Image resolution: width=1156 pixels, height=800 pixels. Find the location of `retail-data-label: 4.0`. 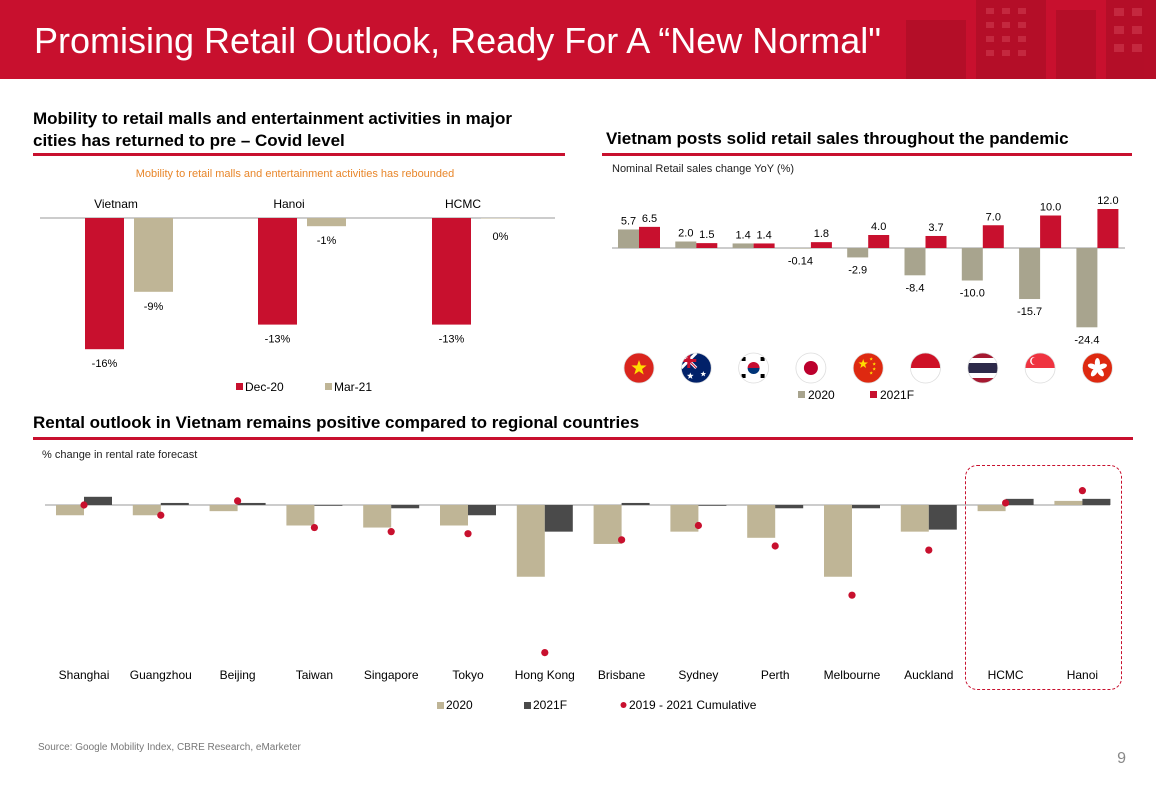

retail-data-label: 4.0 is located at coordinates (878, 227).